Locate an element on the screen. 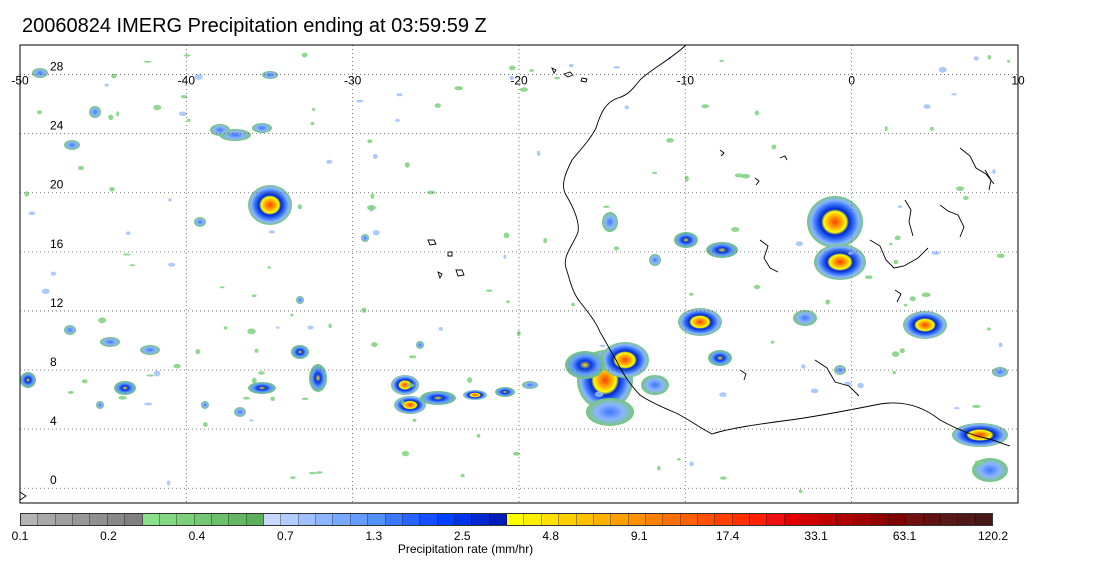 This screenshot has width=1101, height=571. colorbar-title: Precipitation rate (mm/hr) is located at coordinates (465, 549).